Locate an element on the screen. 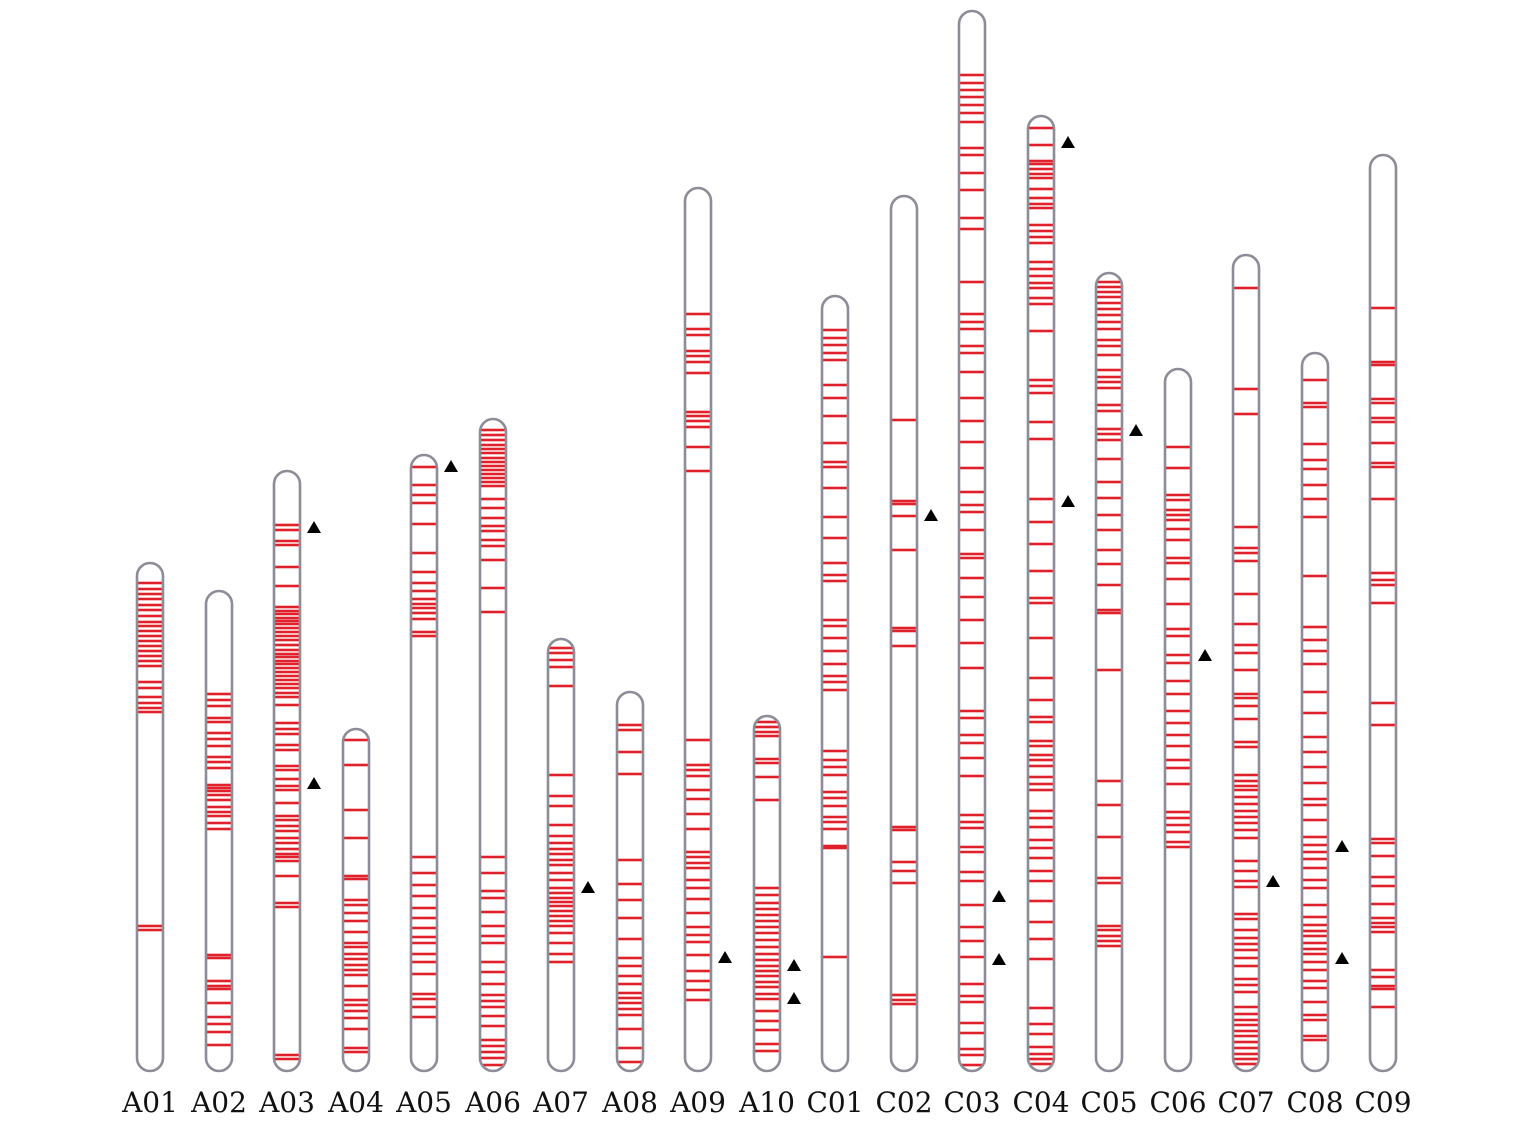 This screenshot has width=1536, height=1122. chromosome-label: C06 is located at coordinates (1177, 1102).